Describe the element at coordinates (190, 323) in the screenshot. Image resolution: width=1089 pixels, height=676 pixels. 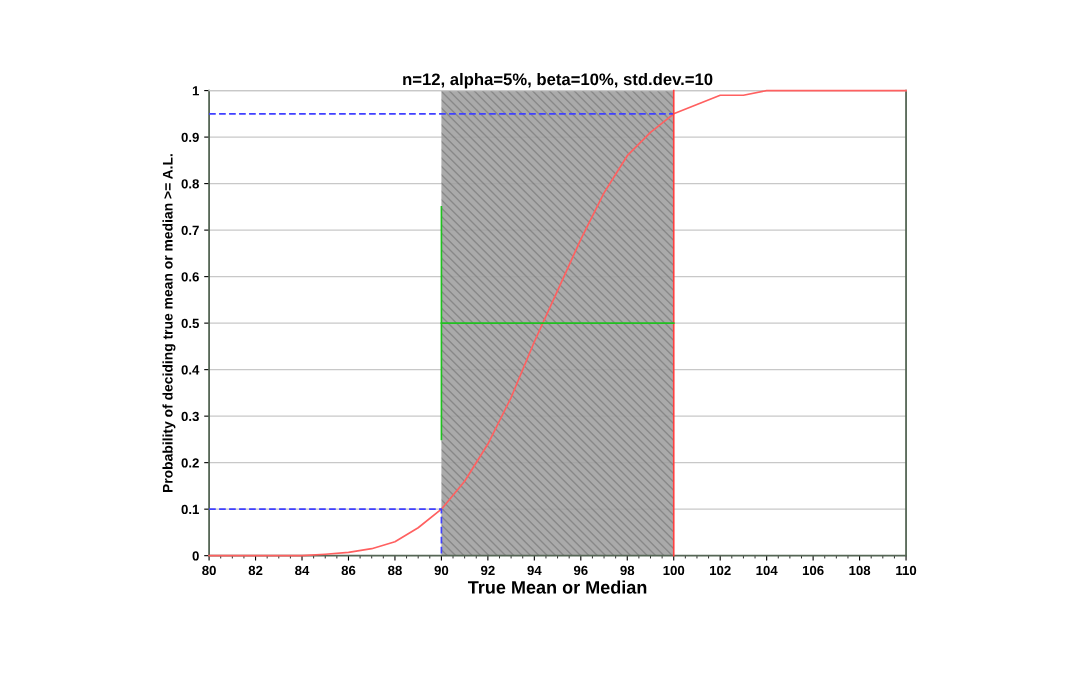
I see `y-tick-label: 0.5` at that location.